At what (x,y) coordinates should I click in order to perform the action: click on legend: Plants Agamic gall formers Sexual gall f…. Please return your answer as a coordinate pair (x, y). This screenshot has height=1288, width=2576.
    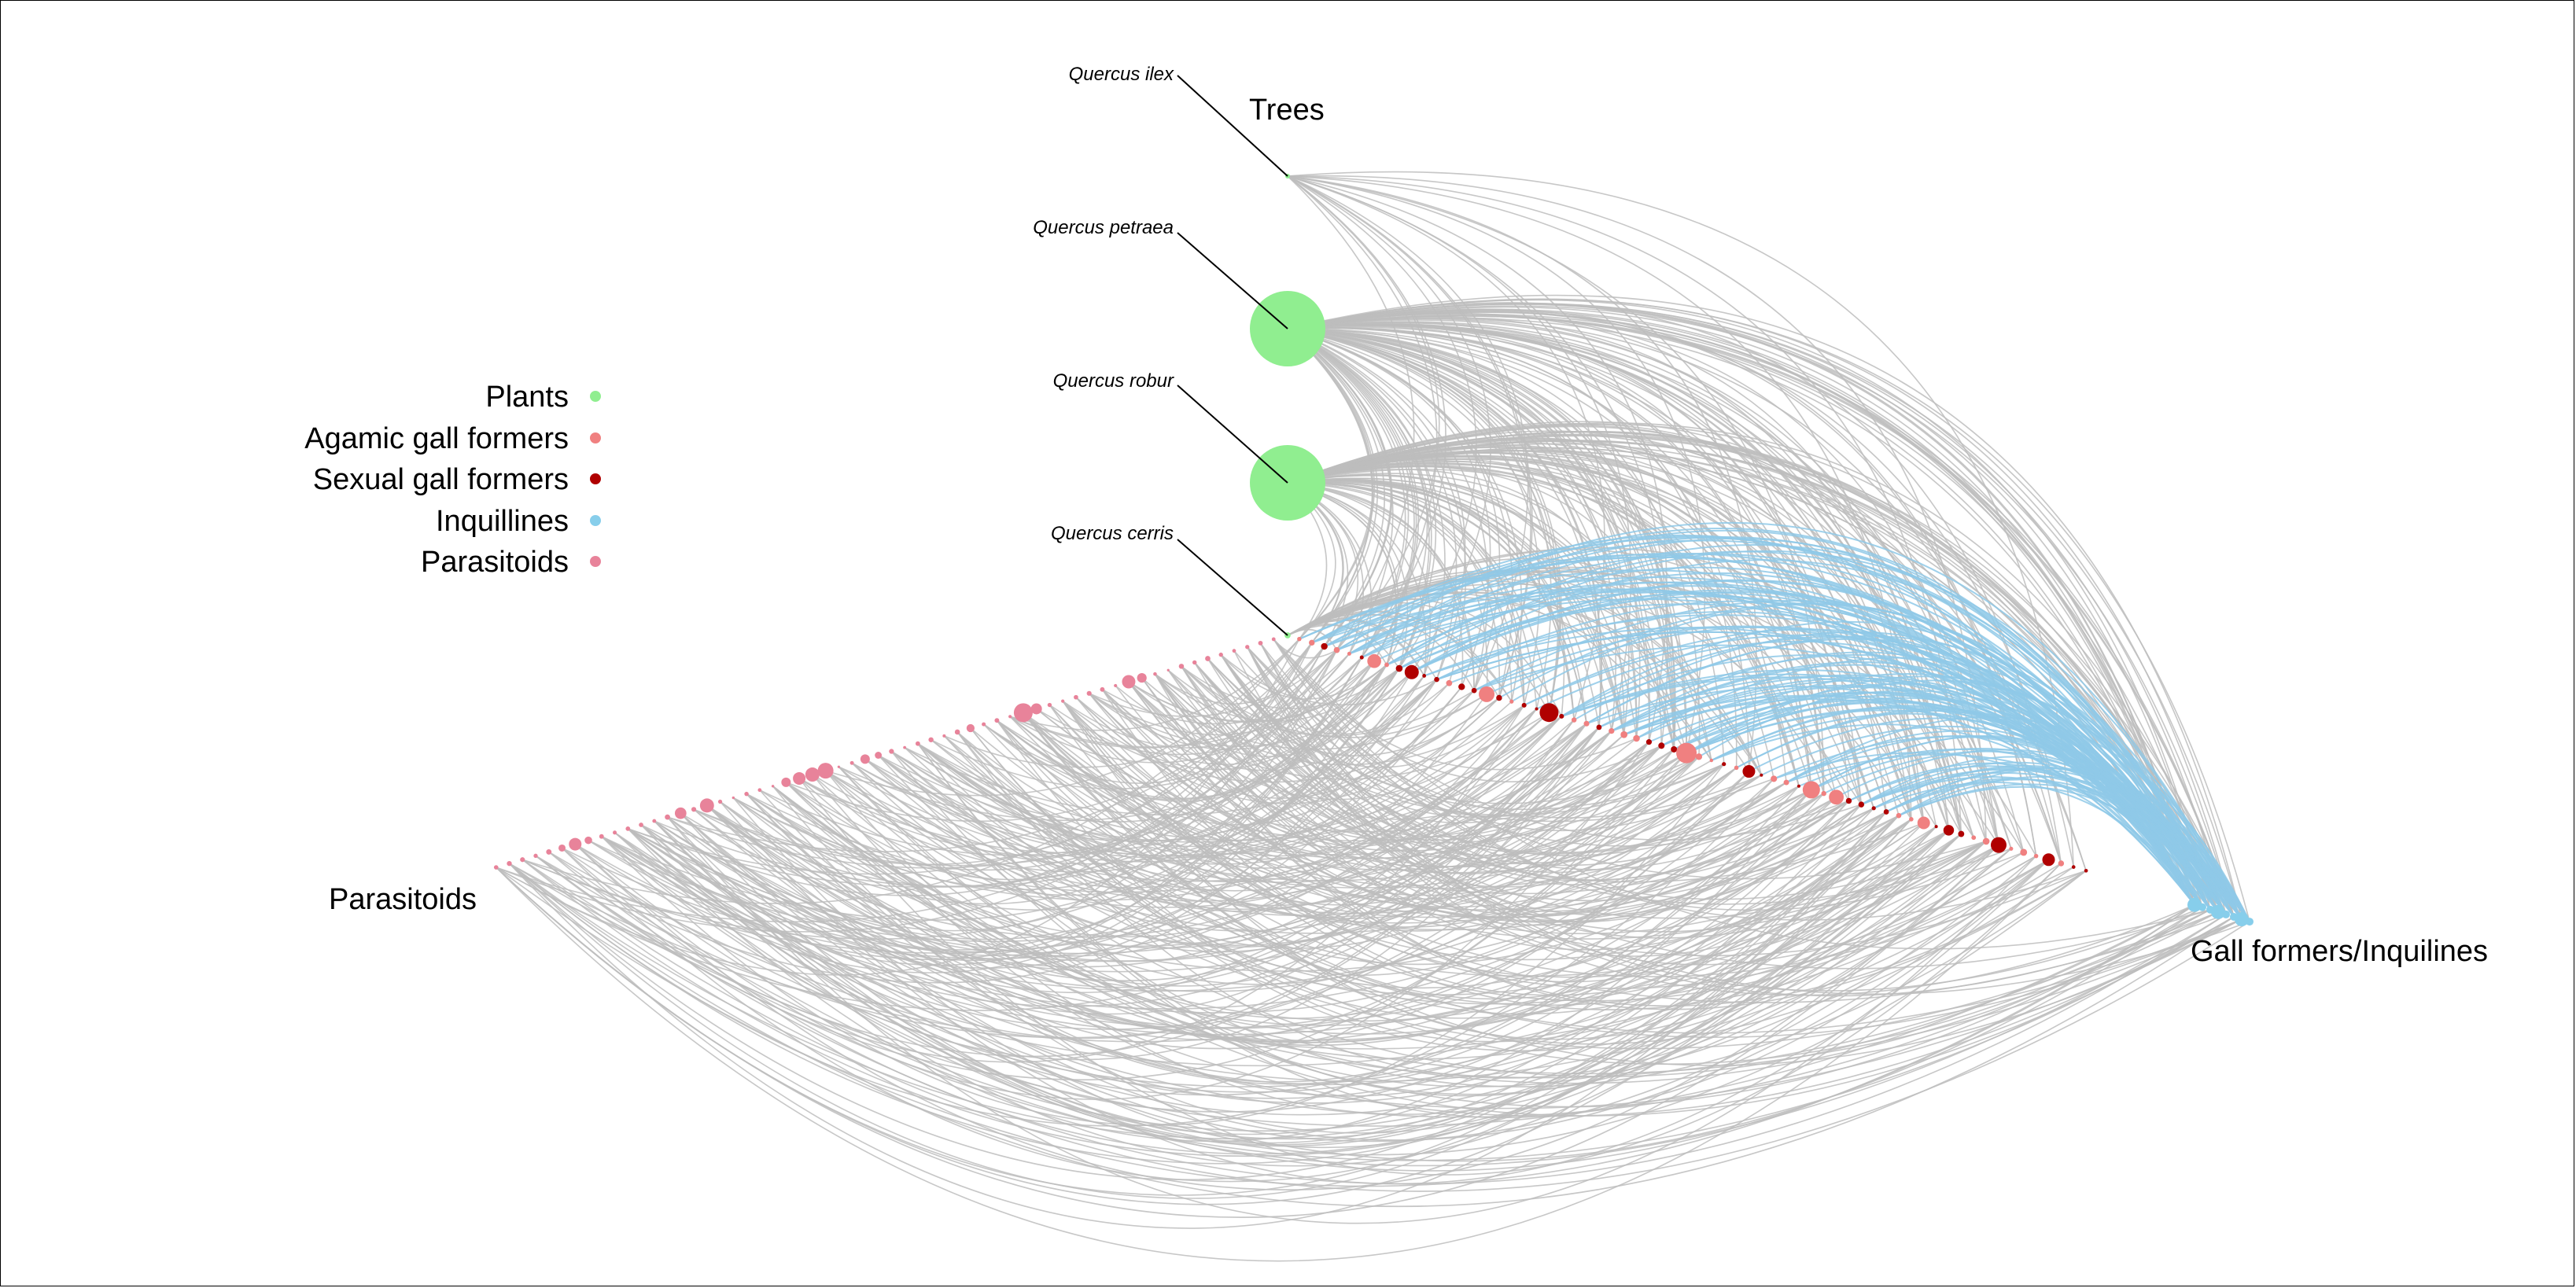
    Looking at the image, I should click on (452, 480).